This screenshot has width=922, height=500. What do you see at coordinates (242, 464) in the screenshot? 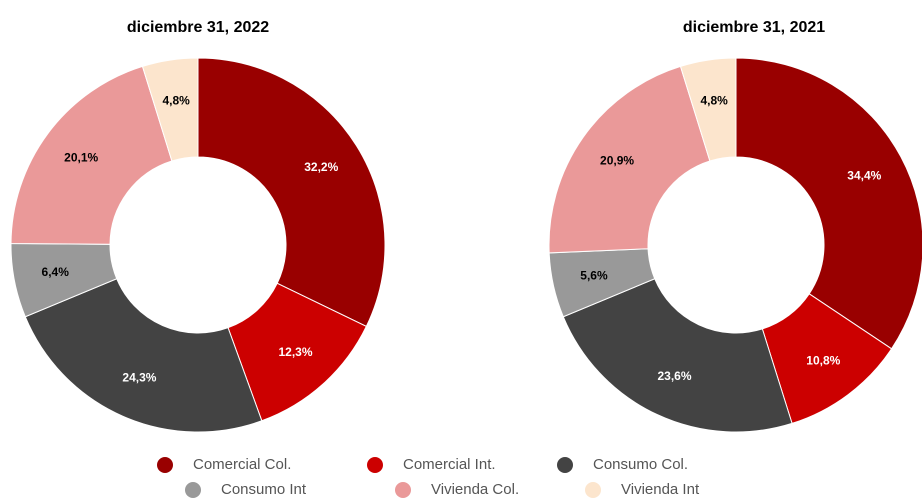
I see `legend-label: Comercial Col.` at bounding box center [242, 464].